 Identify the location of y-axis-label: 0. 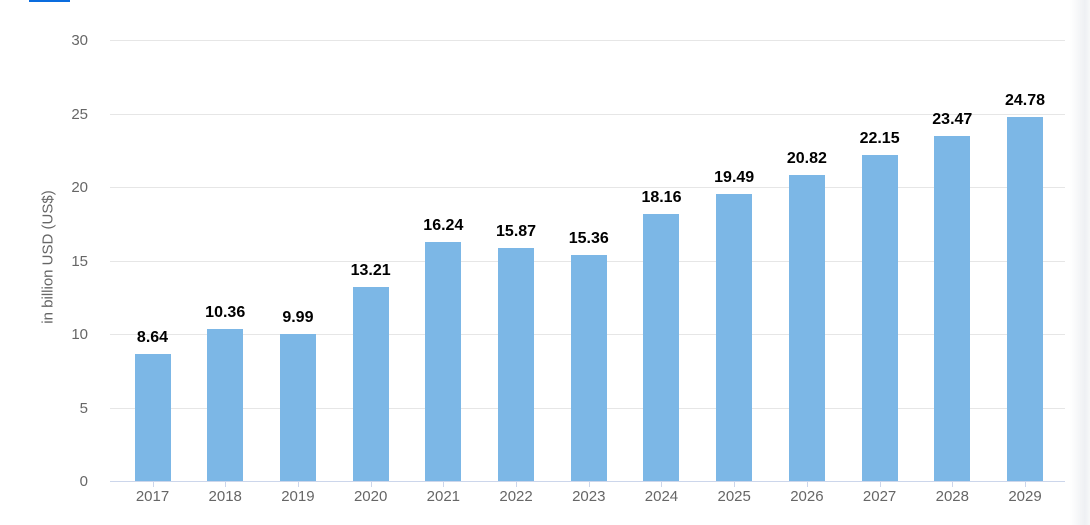
(83, 481).